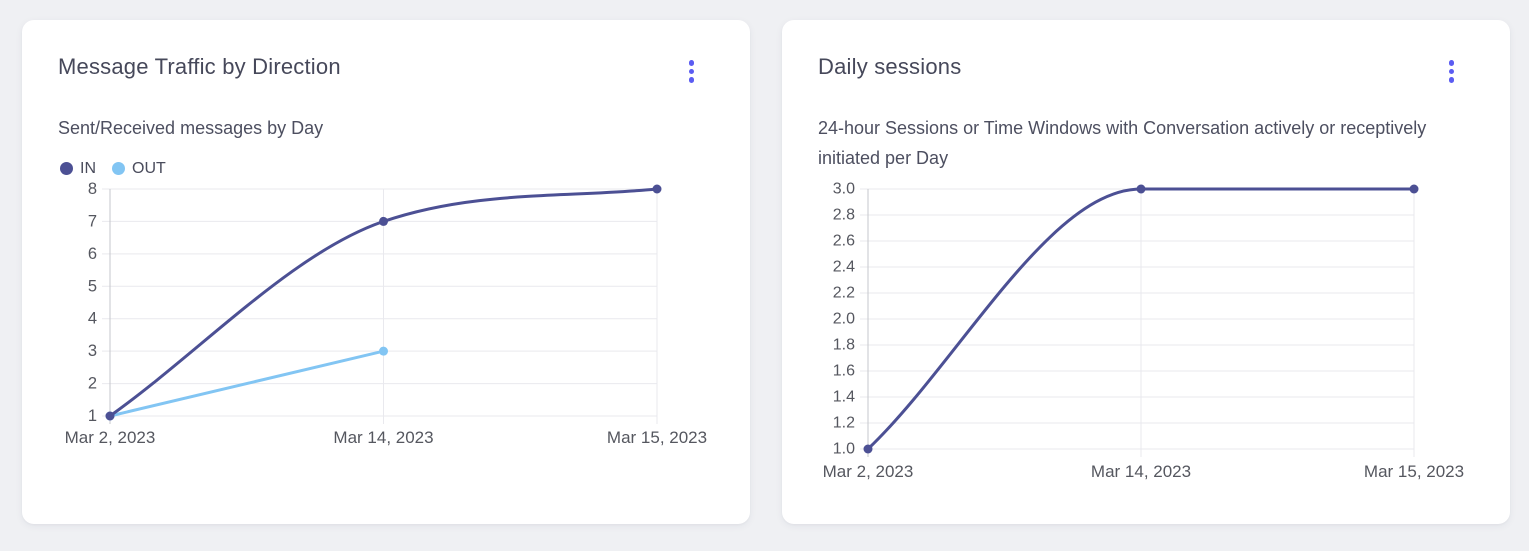 The image size is (1529, 551). I want to click on y-tick-label: 1.6, so click(844, 370).